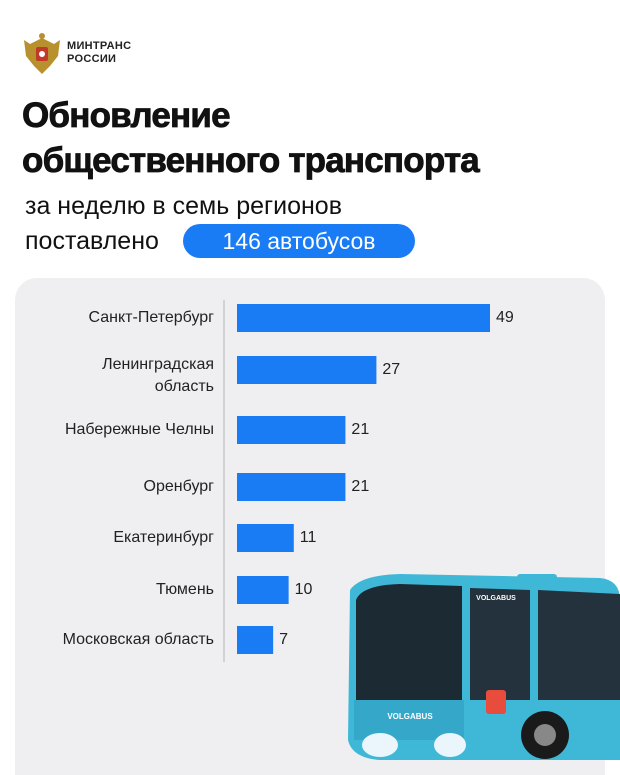 This screenshot has width=620, height=775. What do you see at coordinates (163, 537) in the screenshot?
I see `category-label: Екатеринбург` at bounding box center [163, 537].